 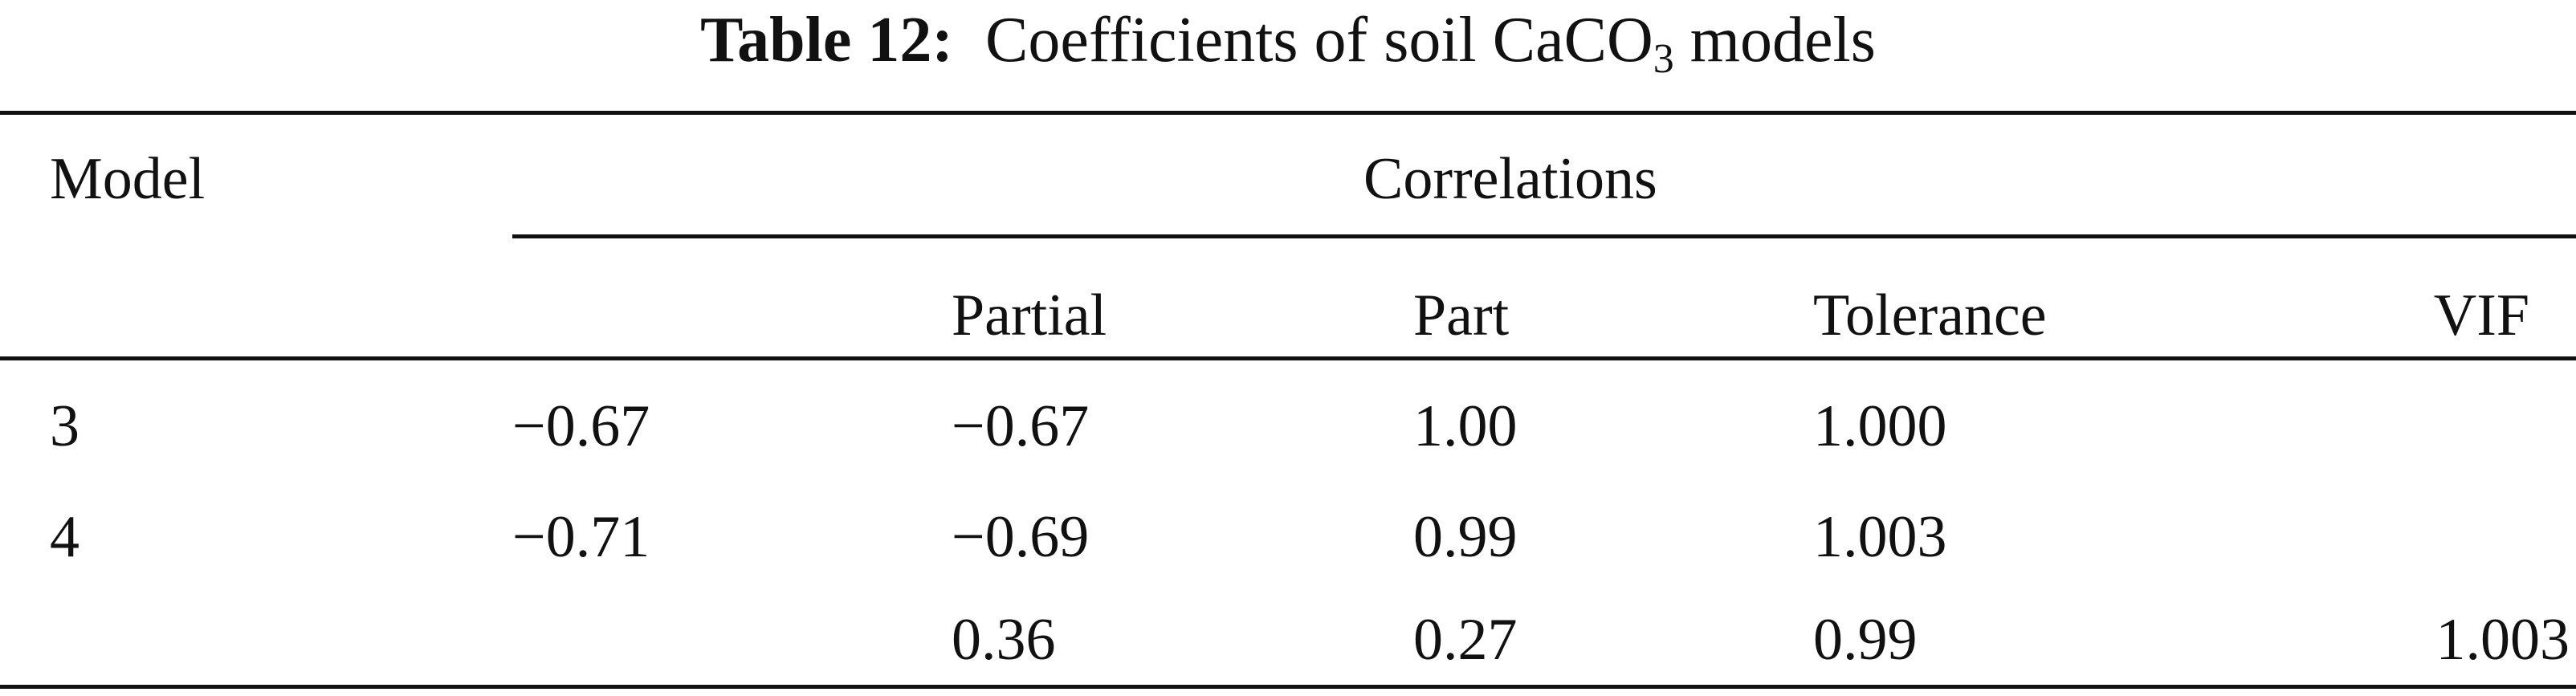 What do you see at coordinates (1021, 426) in the screenshot?
I see `row1-partial: −0.67` at bounding box center [1021, 426].